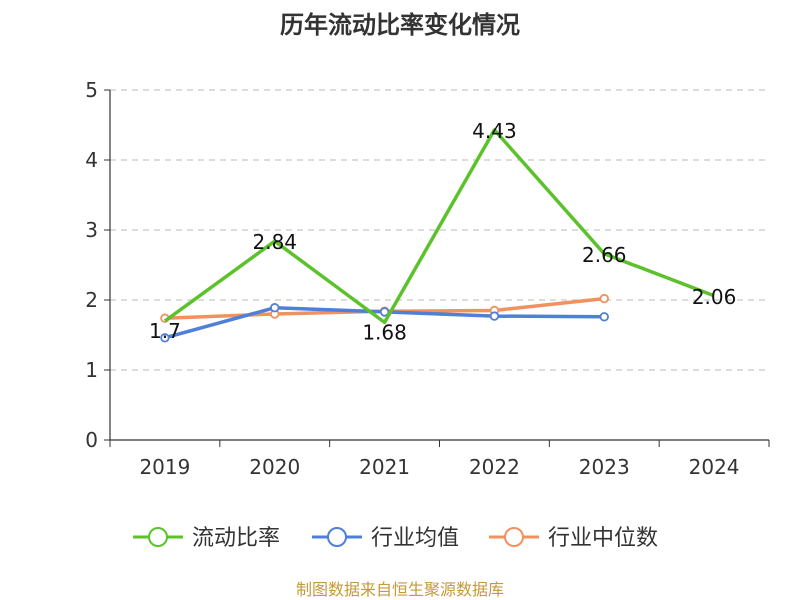  Describe the element at coordinates (165, 331) in the screenshot. I see `data-label: 1.7` at that location.